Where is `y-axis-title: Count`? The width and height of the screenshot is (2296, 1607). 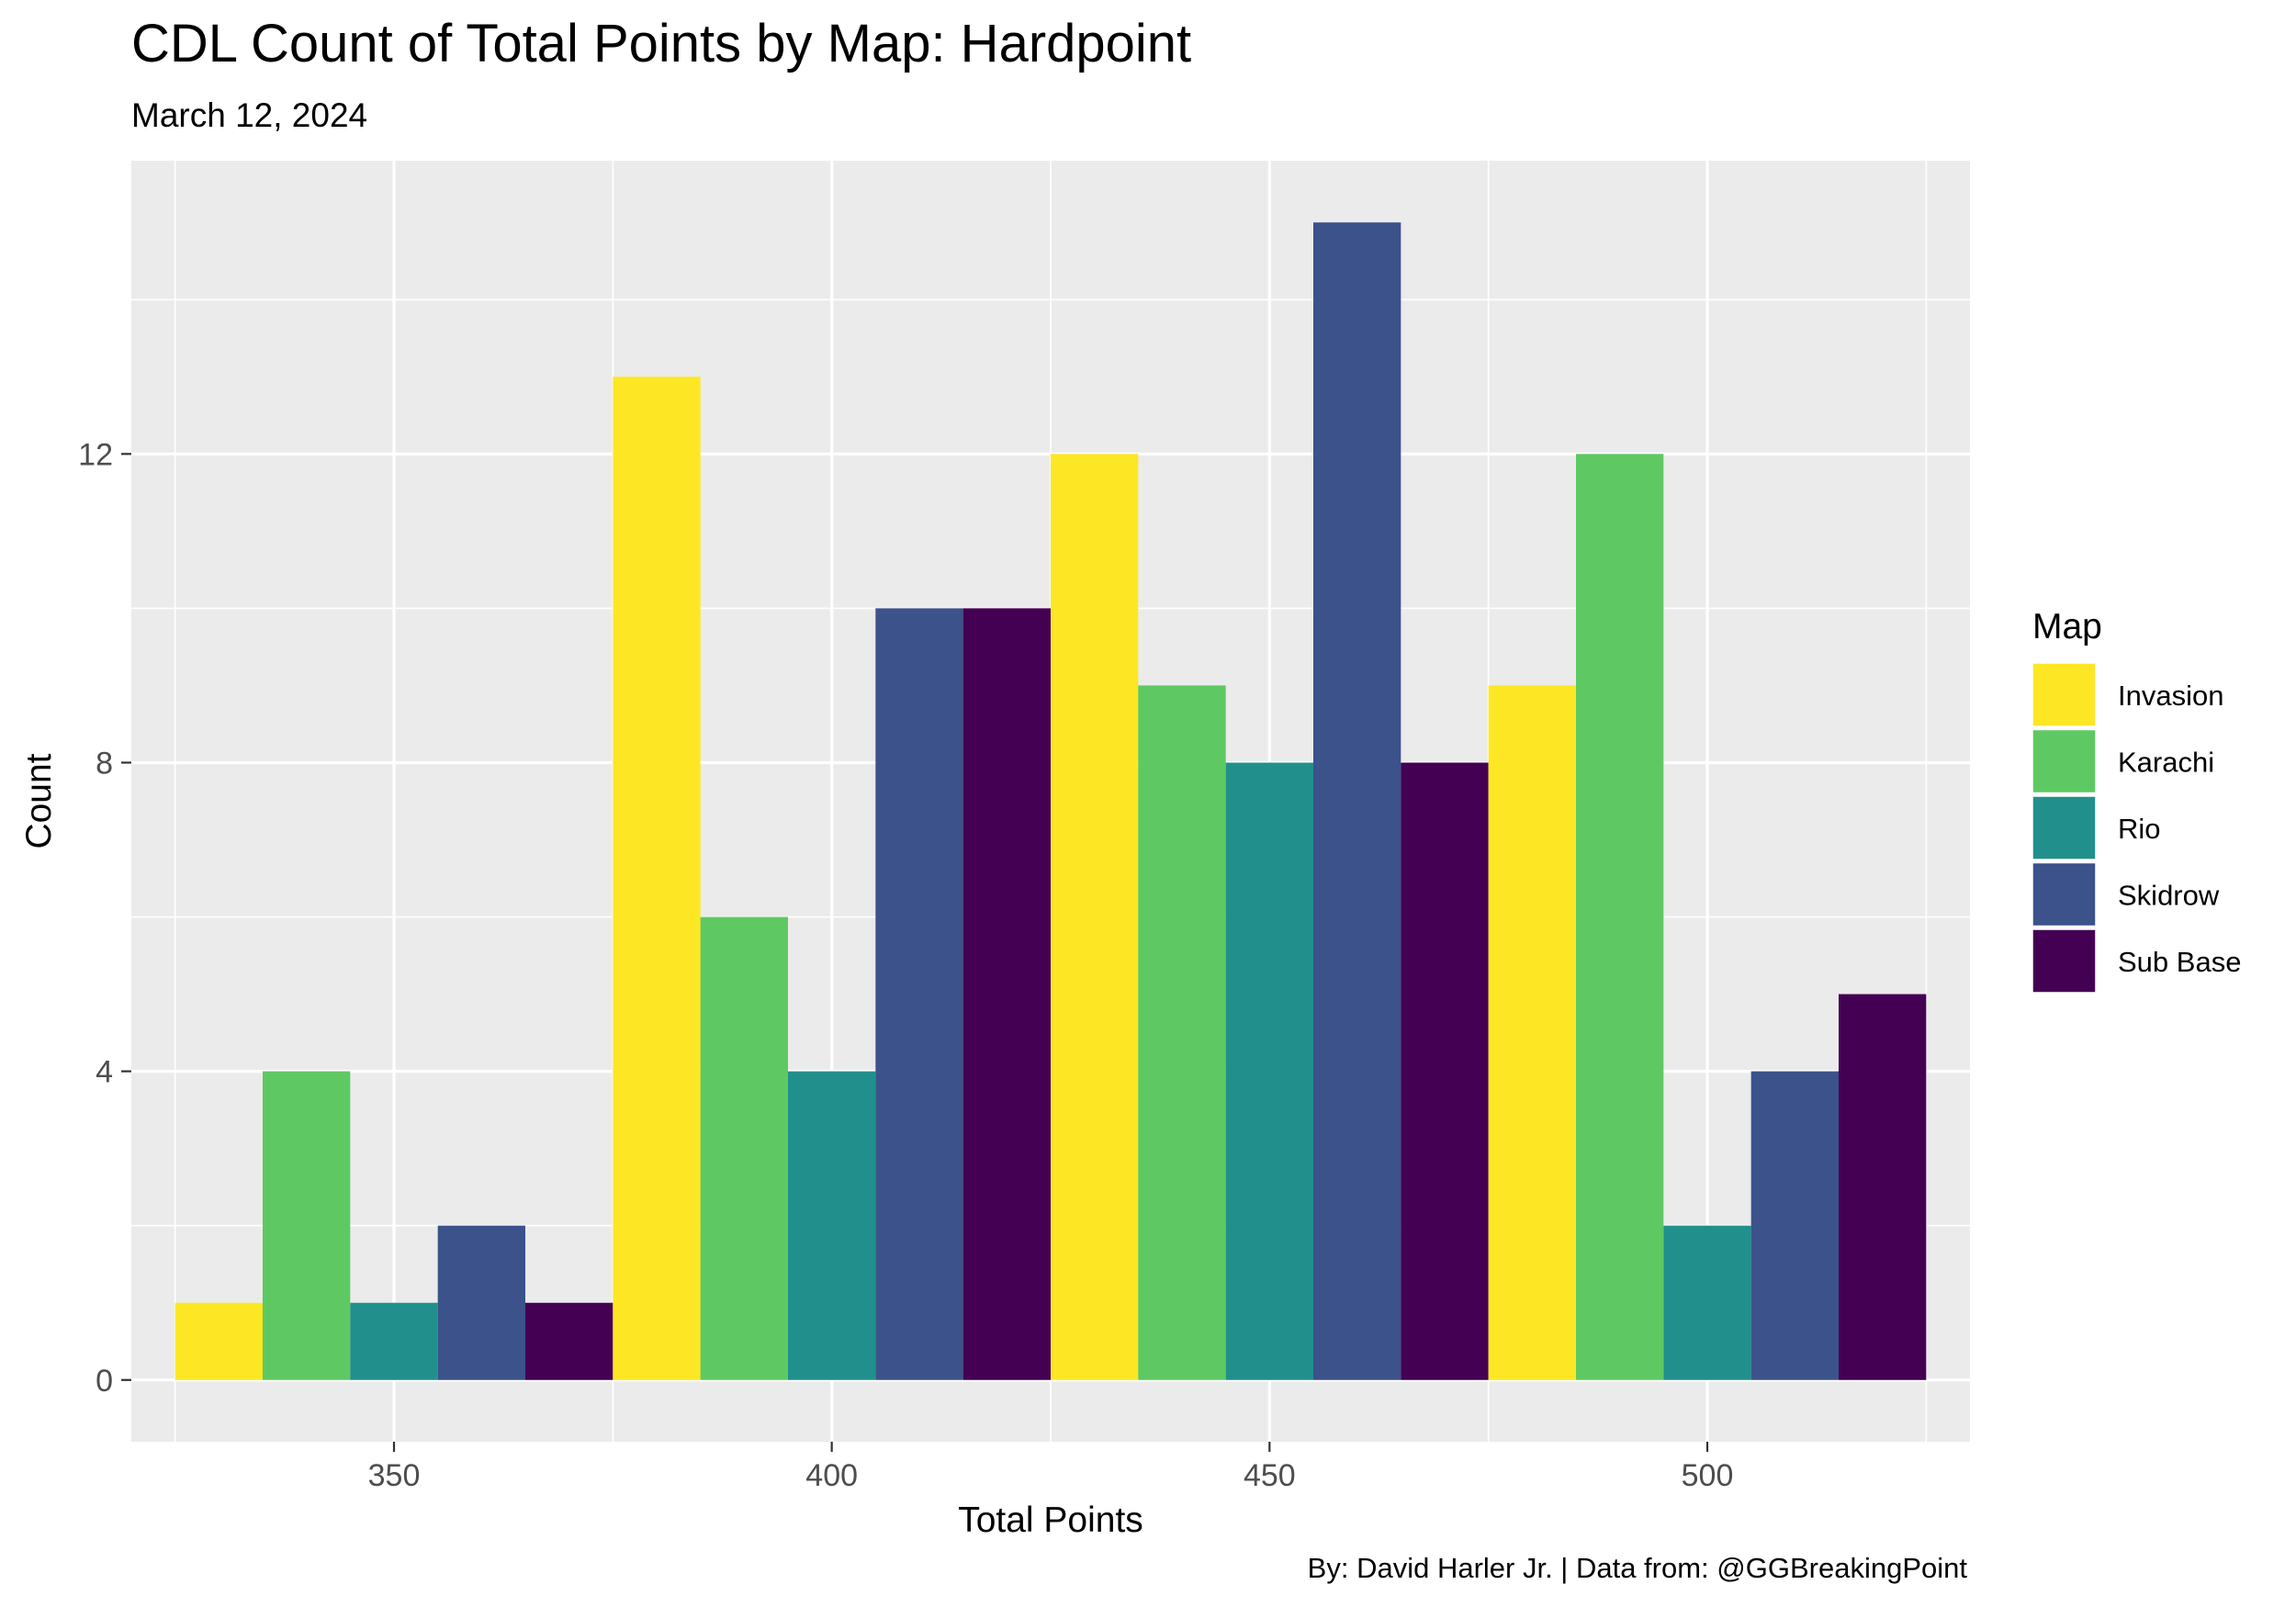
y-axis-title: Count is located at coordinates (39, 800).